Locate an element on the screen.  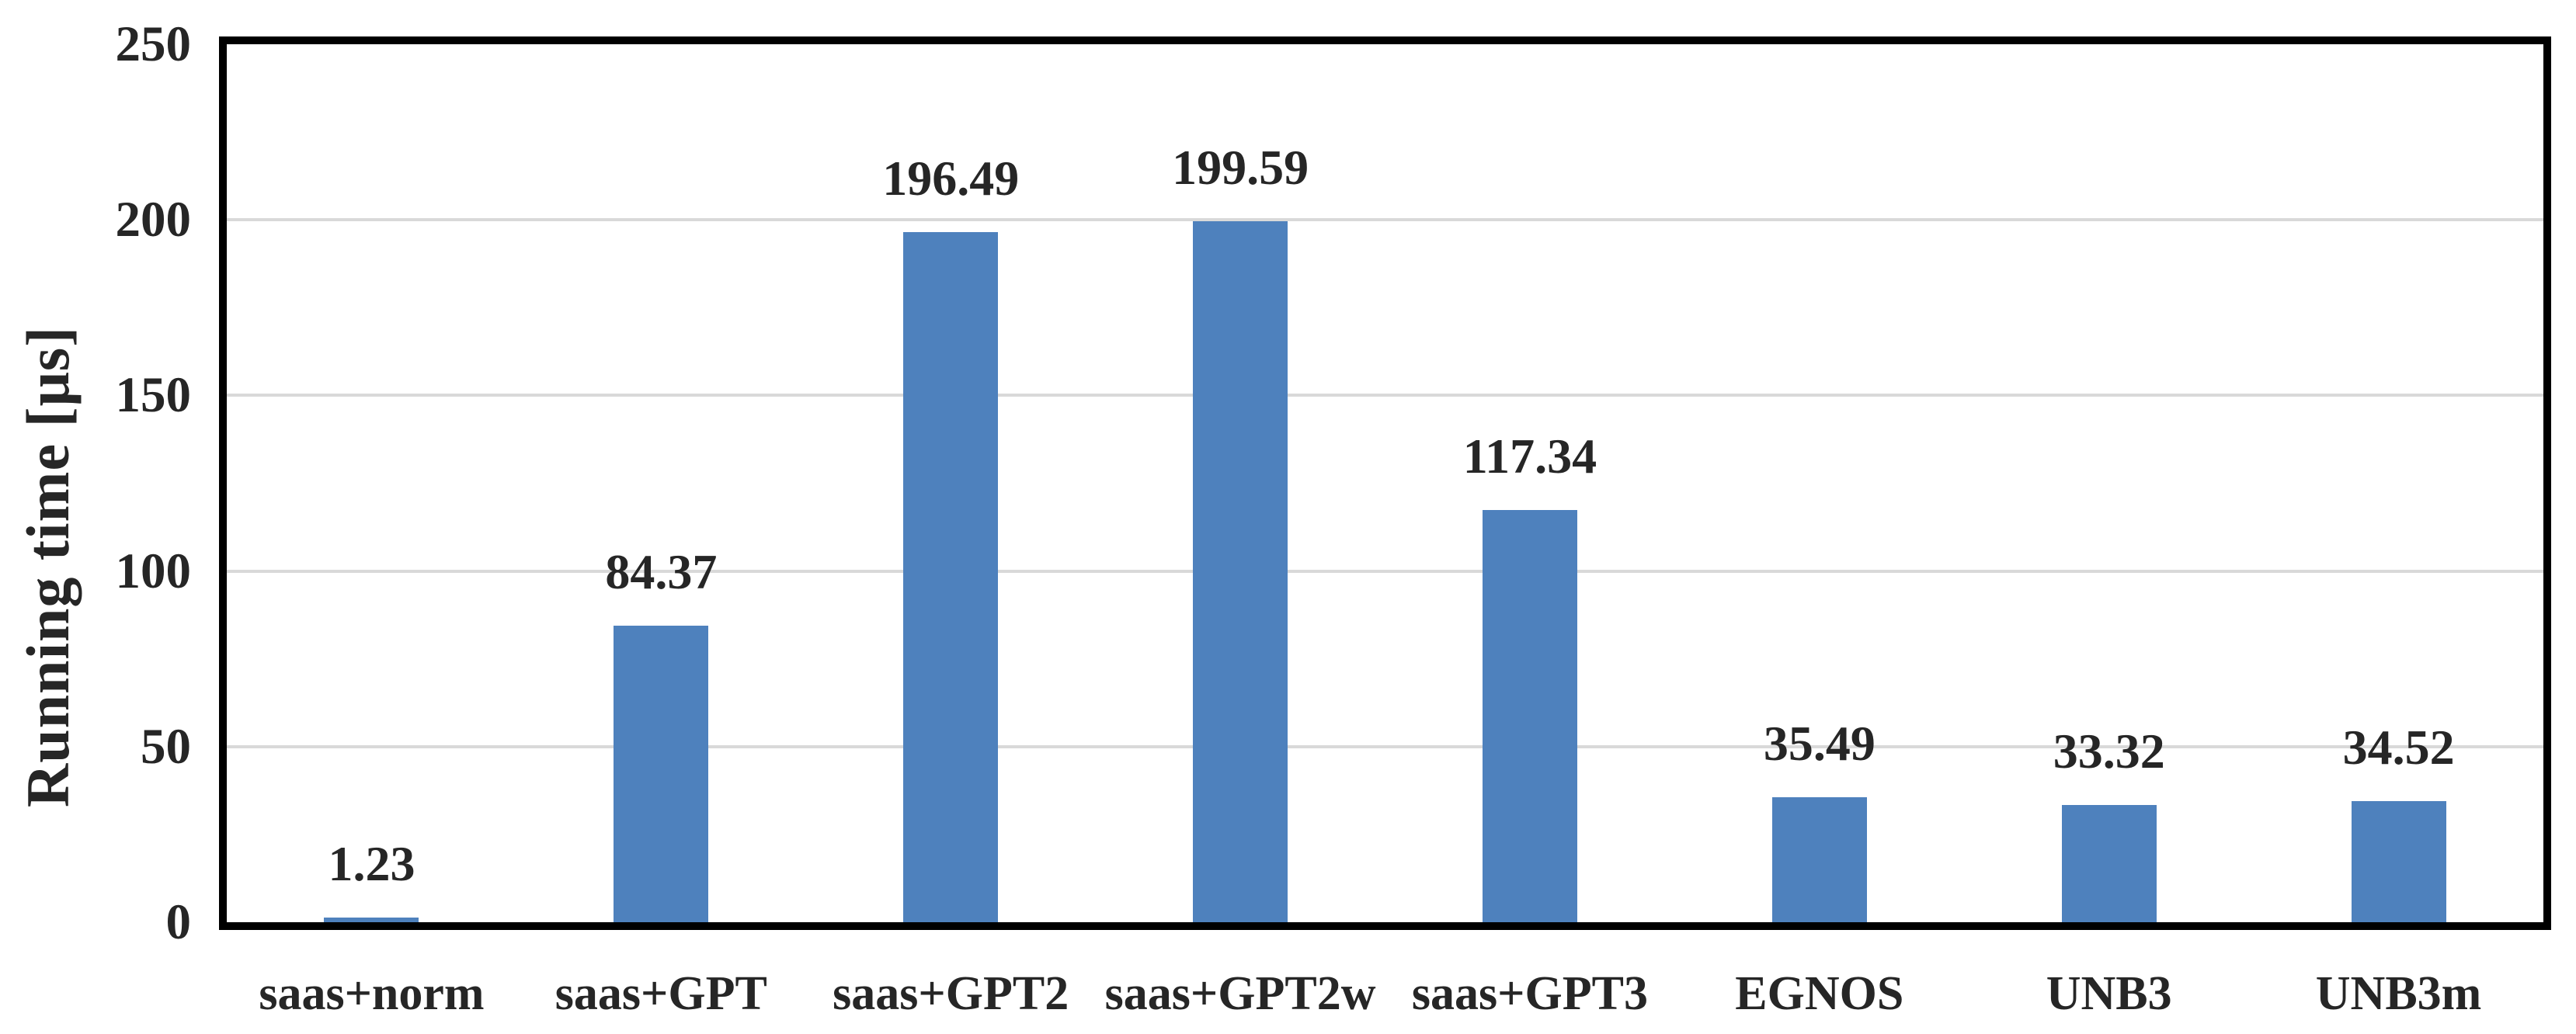
x-category-label: saas+GPT2w is located at coordinates (1240, 994).